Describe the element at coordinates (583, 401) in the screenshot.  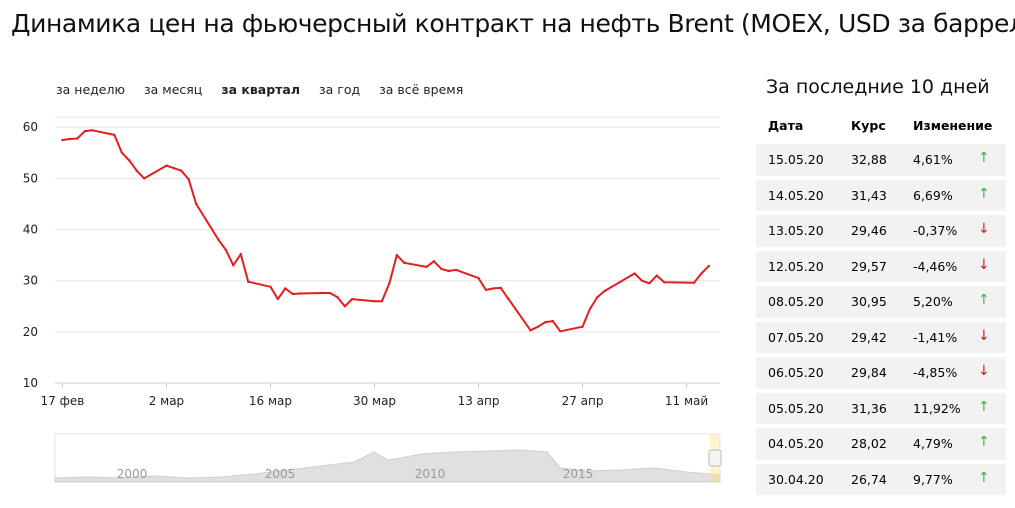
I see `x-tick-label: 27 апр` at that location.